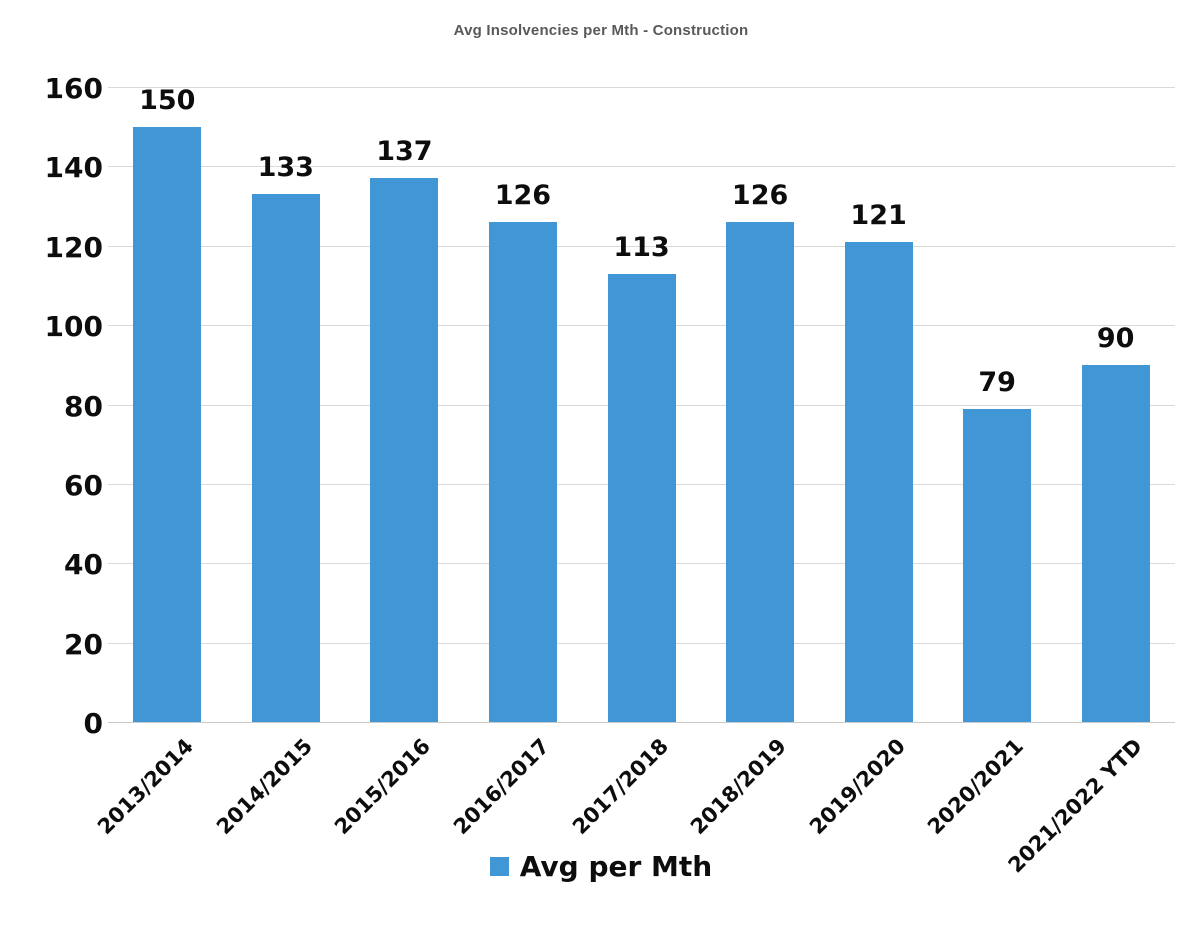  What do you see at coordinates (285, 458) in the screenshot?
I see `bar-2014-2015` at bounding box center [285, 458].